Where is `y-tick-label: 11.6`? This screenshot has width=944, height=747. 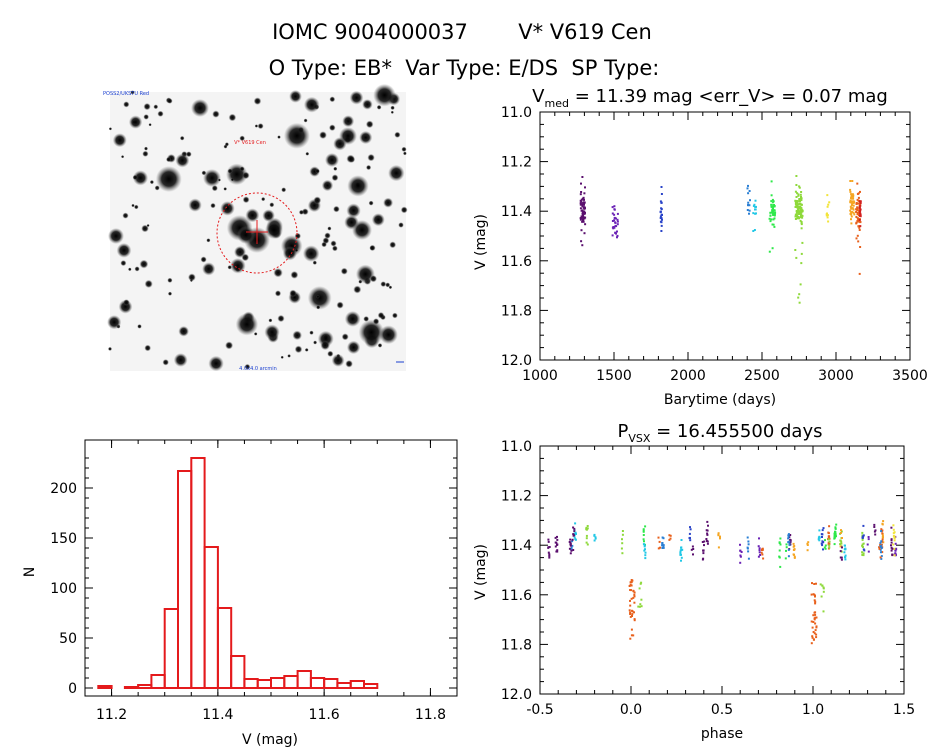 y-tick-label: 11.6 is located at coordinates (516, 262).